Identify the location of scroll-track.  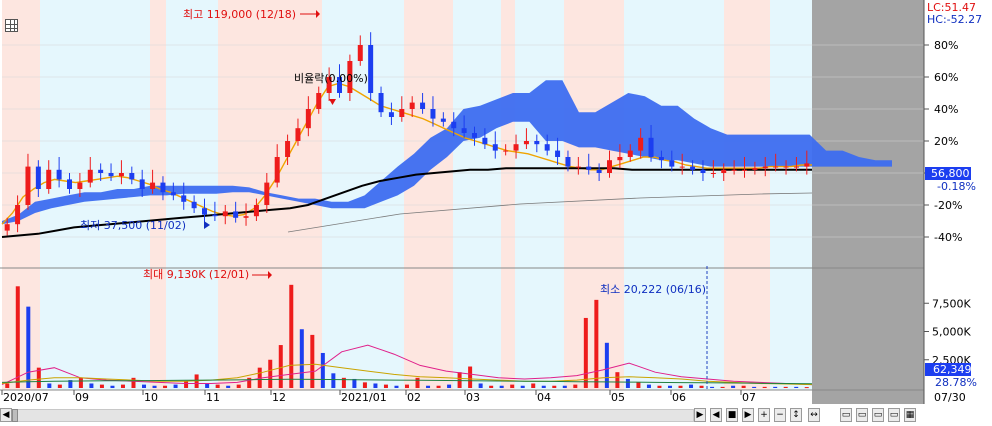
(353, 415).